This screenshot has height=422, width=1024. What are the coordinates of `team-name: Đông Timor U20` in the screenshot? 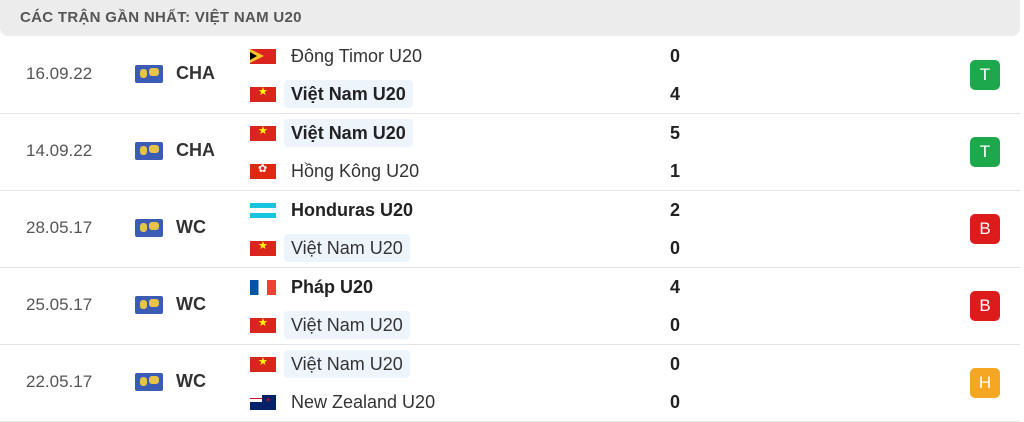 It's located at (357, 56).